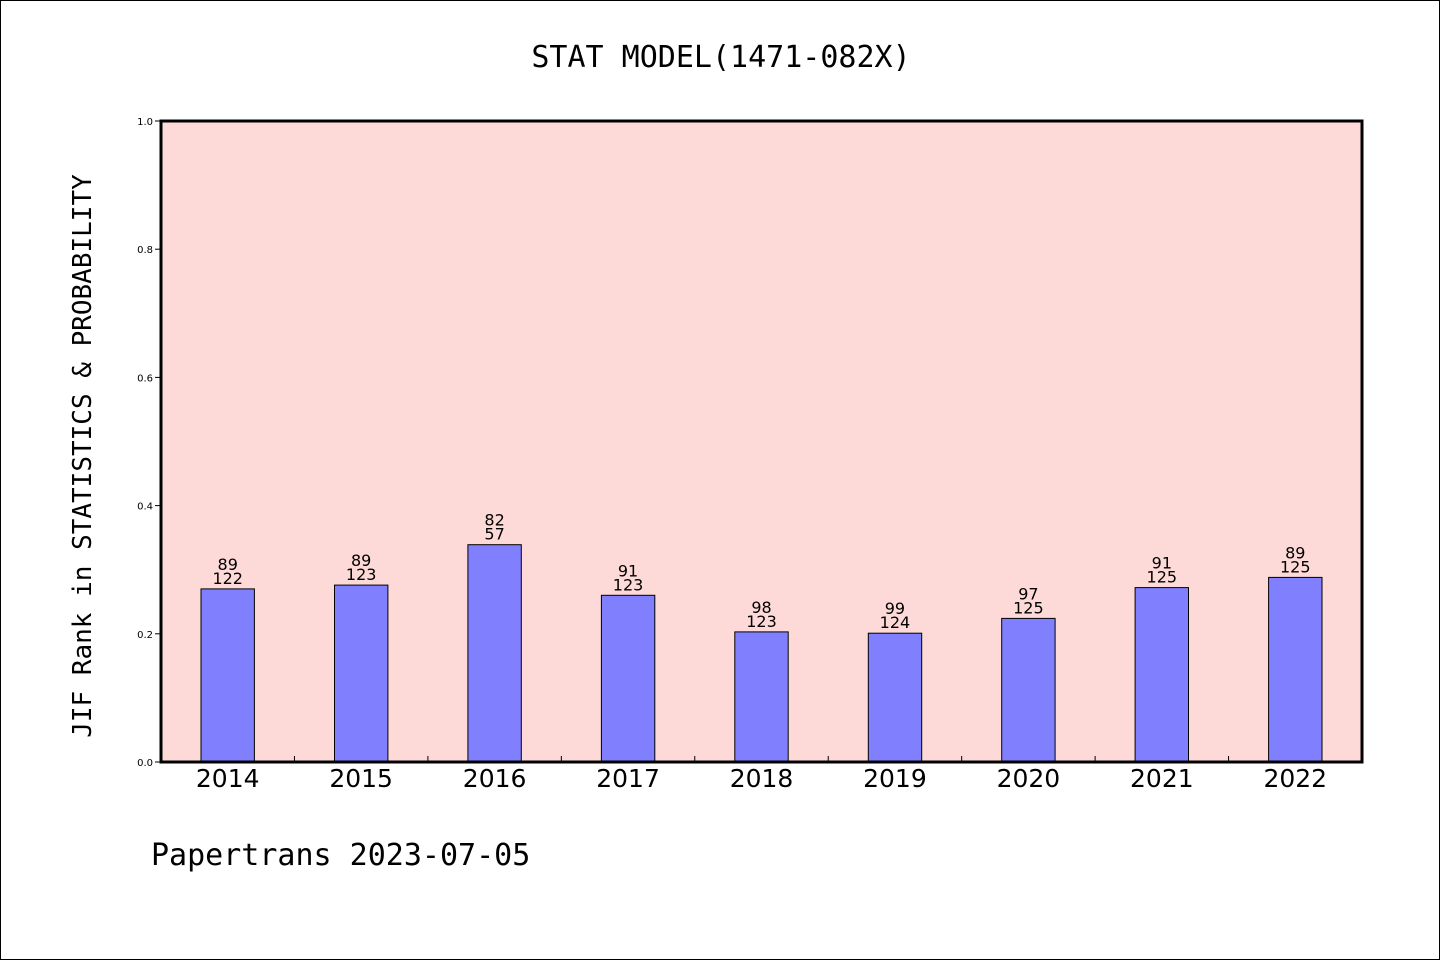 The image size is (1440, 961). Describe the element at coordinates (227, 675) in the screenshot. I see `bar-2014` at that location.